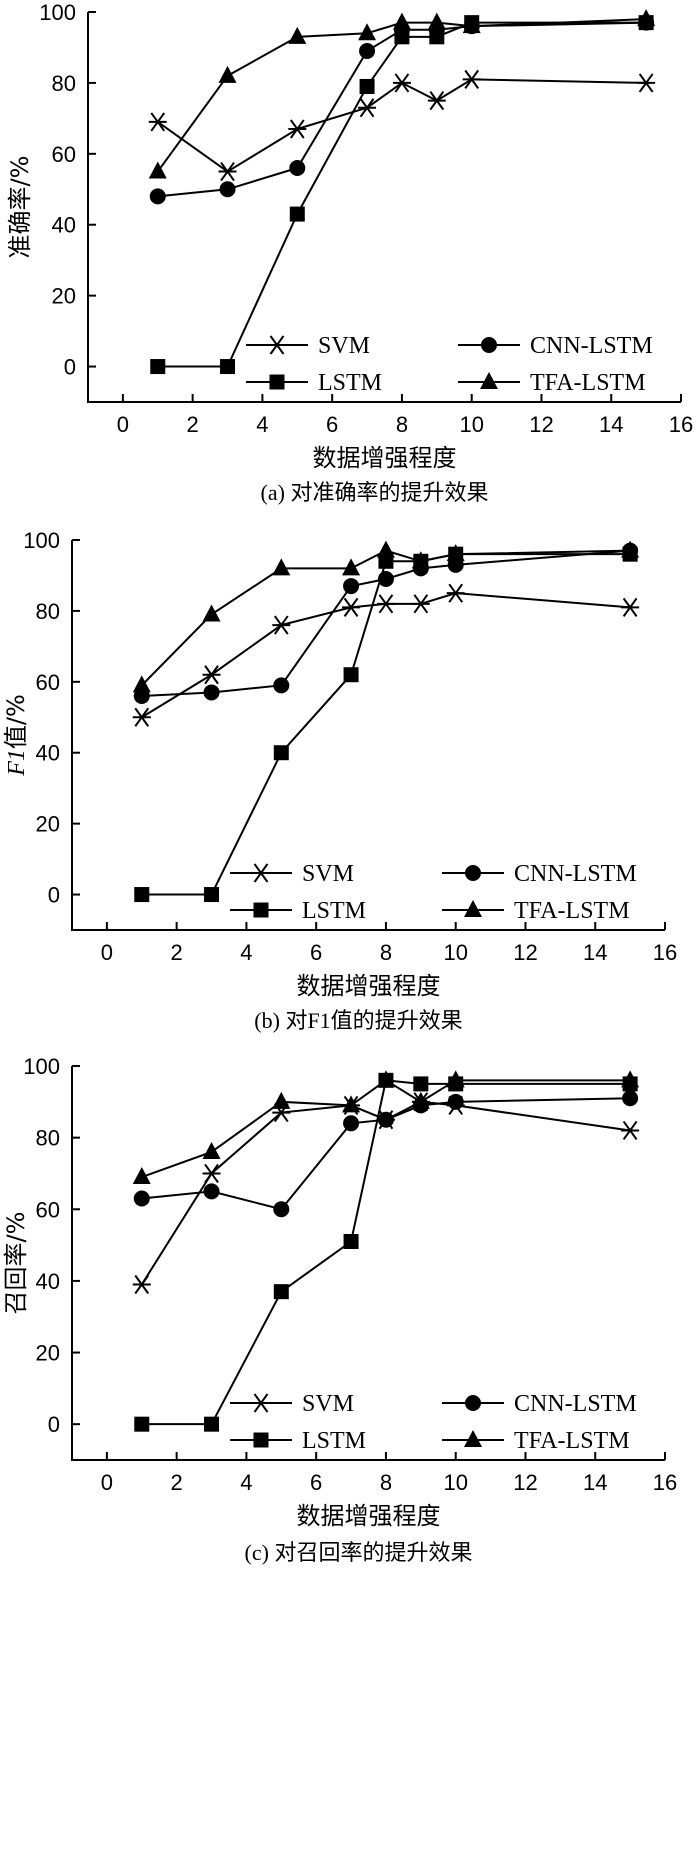 The height and width of the screenshot is (1855, 700). Describe the element at coordinates (665, 952) in the screenshot. I see `x-tick-label: 16` at that location.